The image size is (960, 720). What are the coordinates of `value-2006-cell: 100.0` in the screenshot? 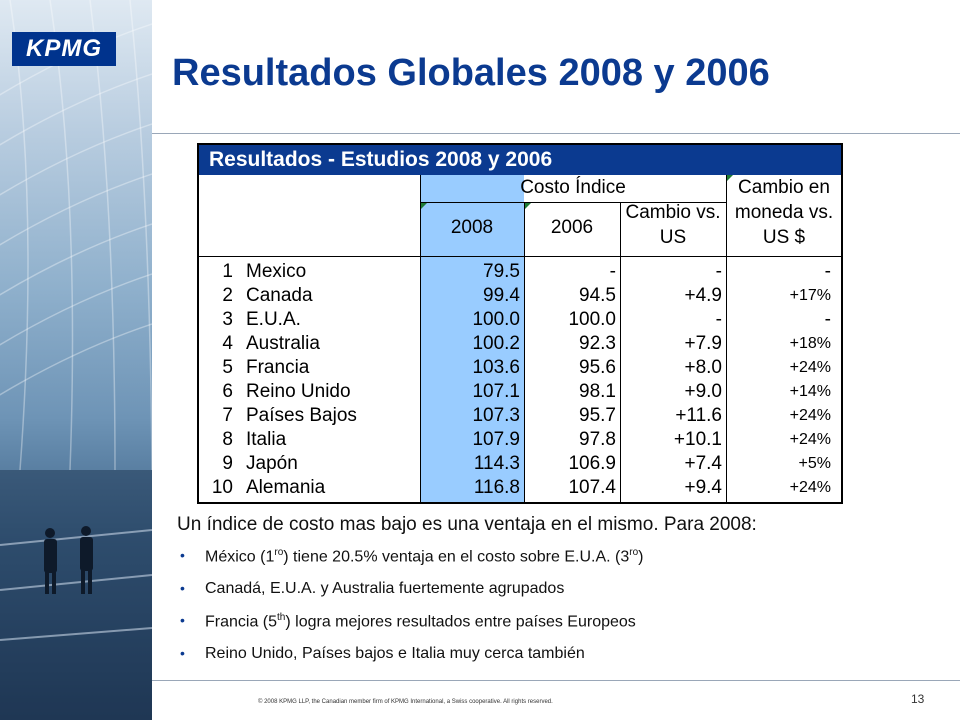 It's located at (592, 319).